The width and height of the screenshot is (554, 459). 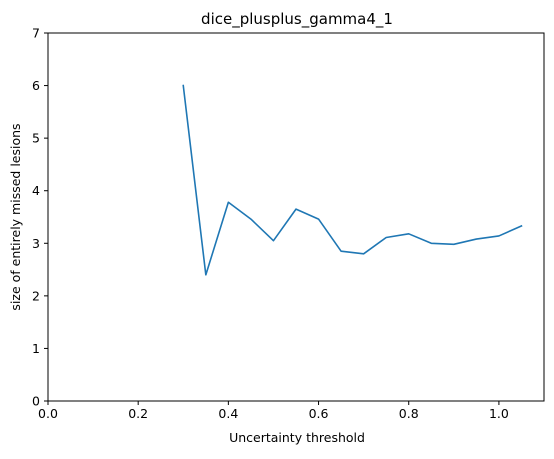 What do you see at coordinates (319, 413) in the screenshot?
I see `x-tick-label: 0.6` at bounding box center [319, 413].